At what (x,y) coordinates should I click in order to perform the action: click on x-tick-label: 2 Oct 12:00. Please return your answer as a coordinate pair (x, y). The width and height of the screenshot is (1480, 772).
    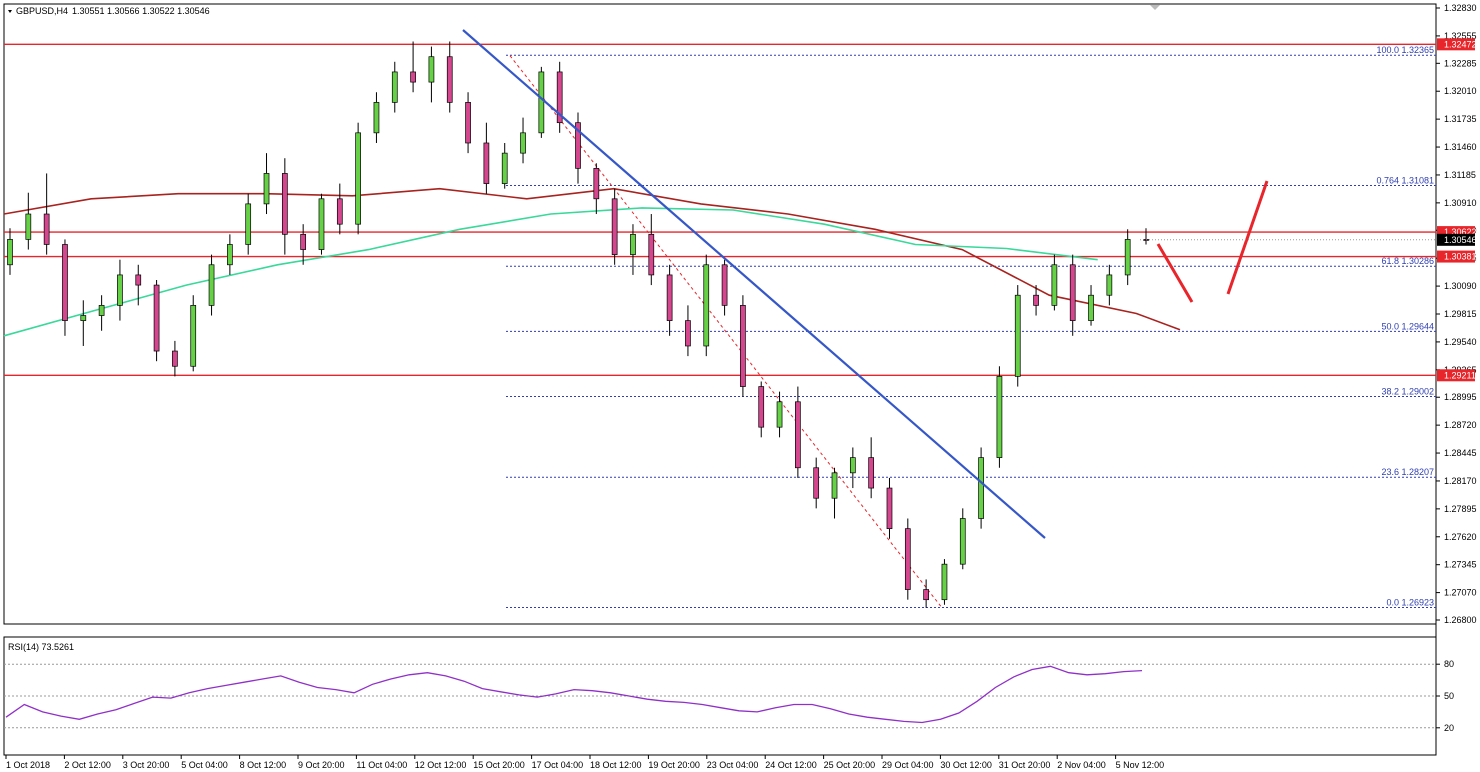
    Looking at the image, I should click on (87, 765).